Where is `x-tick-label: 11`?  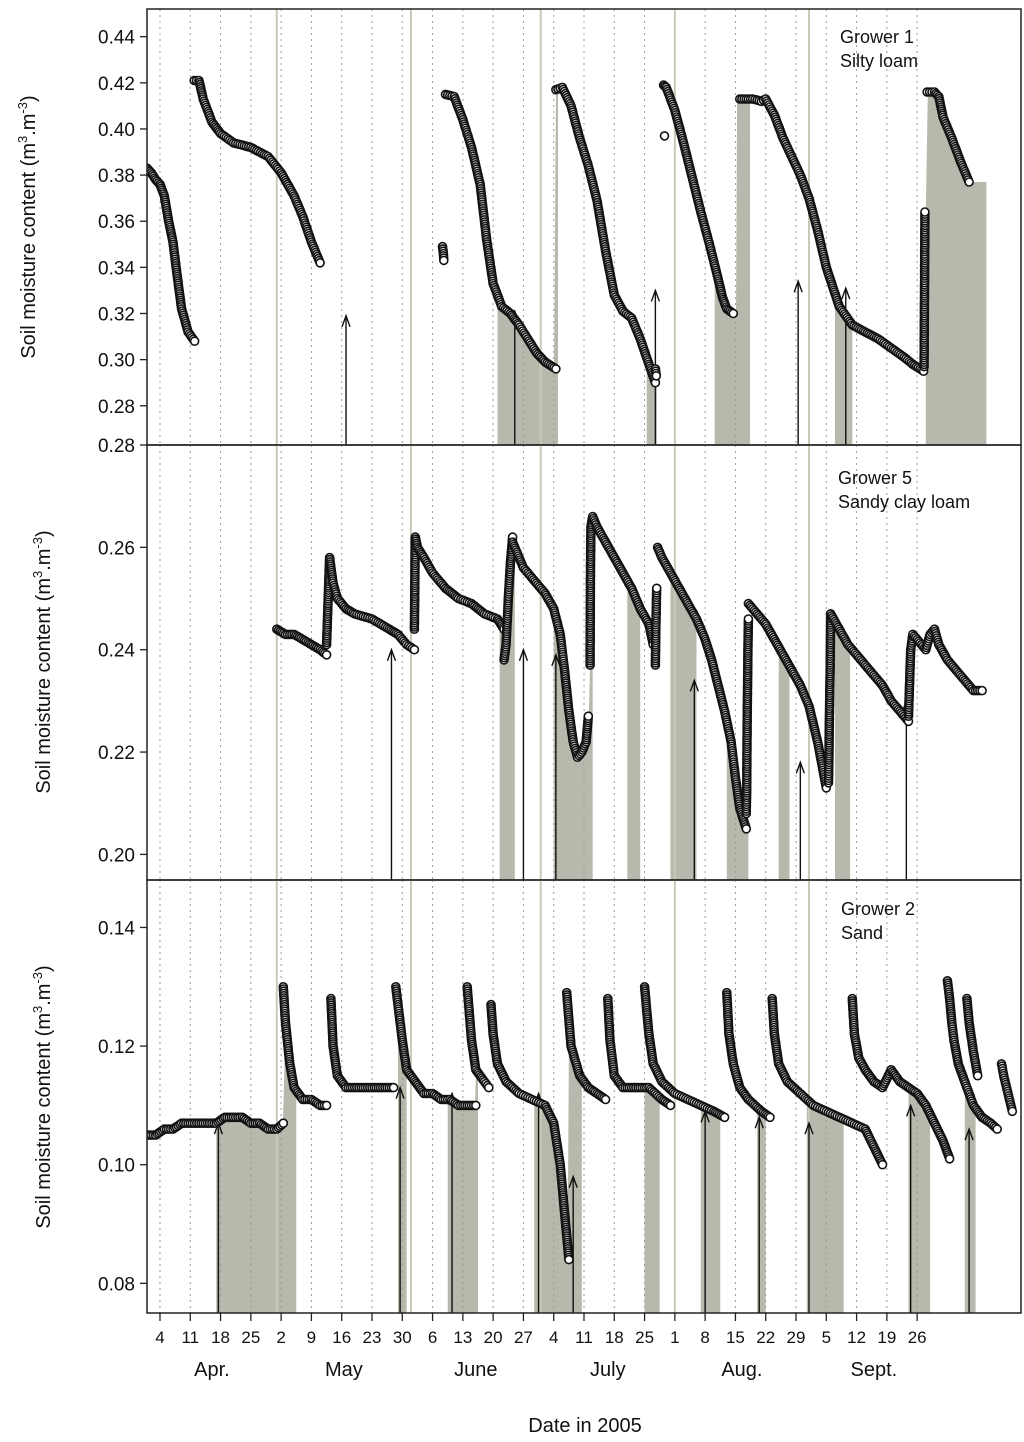
x-tick-label: 11 is located at coordinates (584, 1337).